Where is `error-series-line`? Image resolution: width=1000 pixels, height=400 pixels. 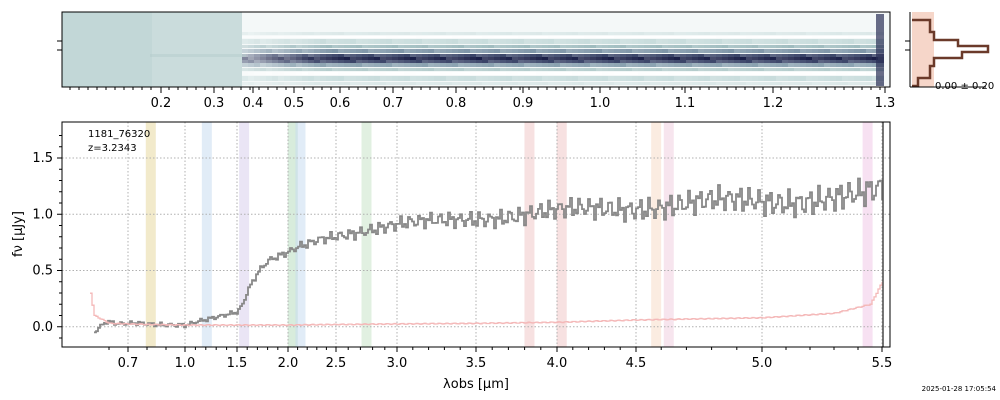 error-series-line is located at coordinates (486, 304).